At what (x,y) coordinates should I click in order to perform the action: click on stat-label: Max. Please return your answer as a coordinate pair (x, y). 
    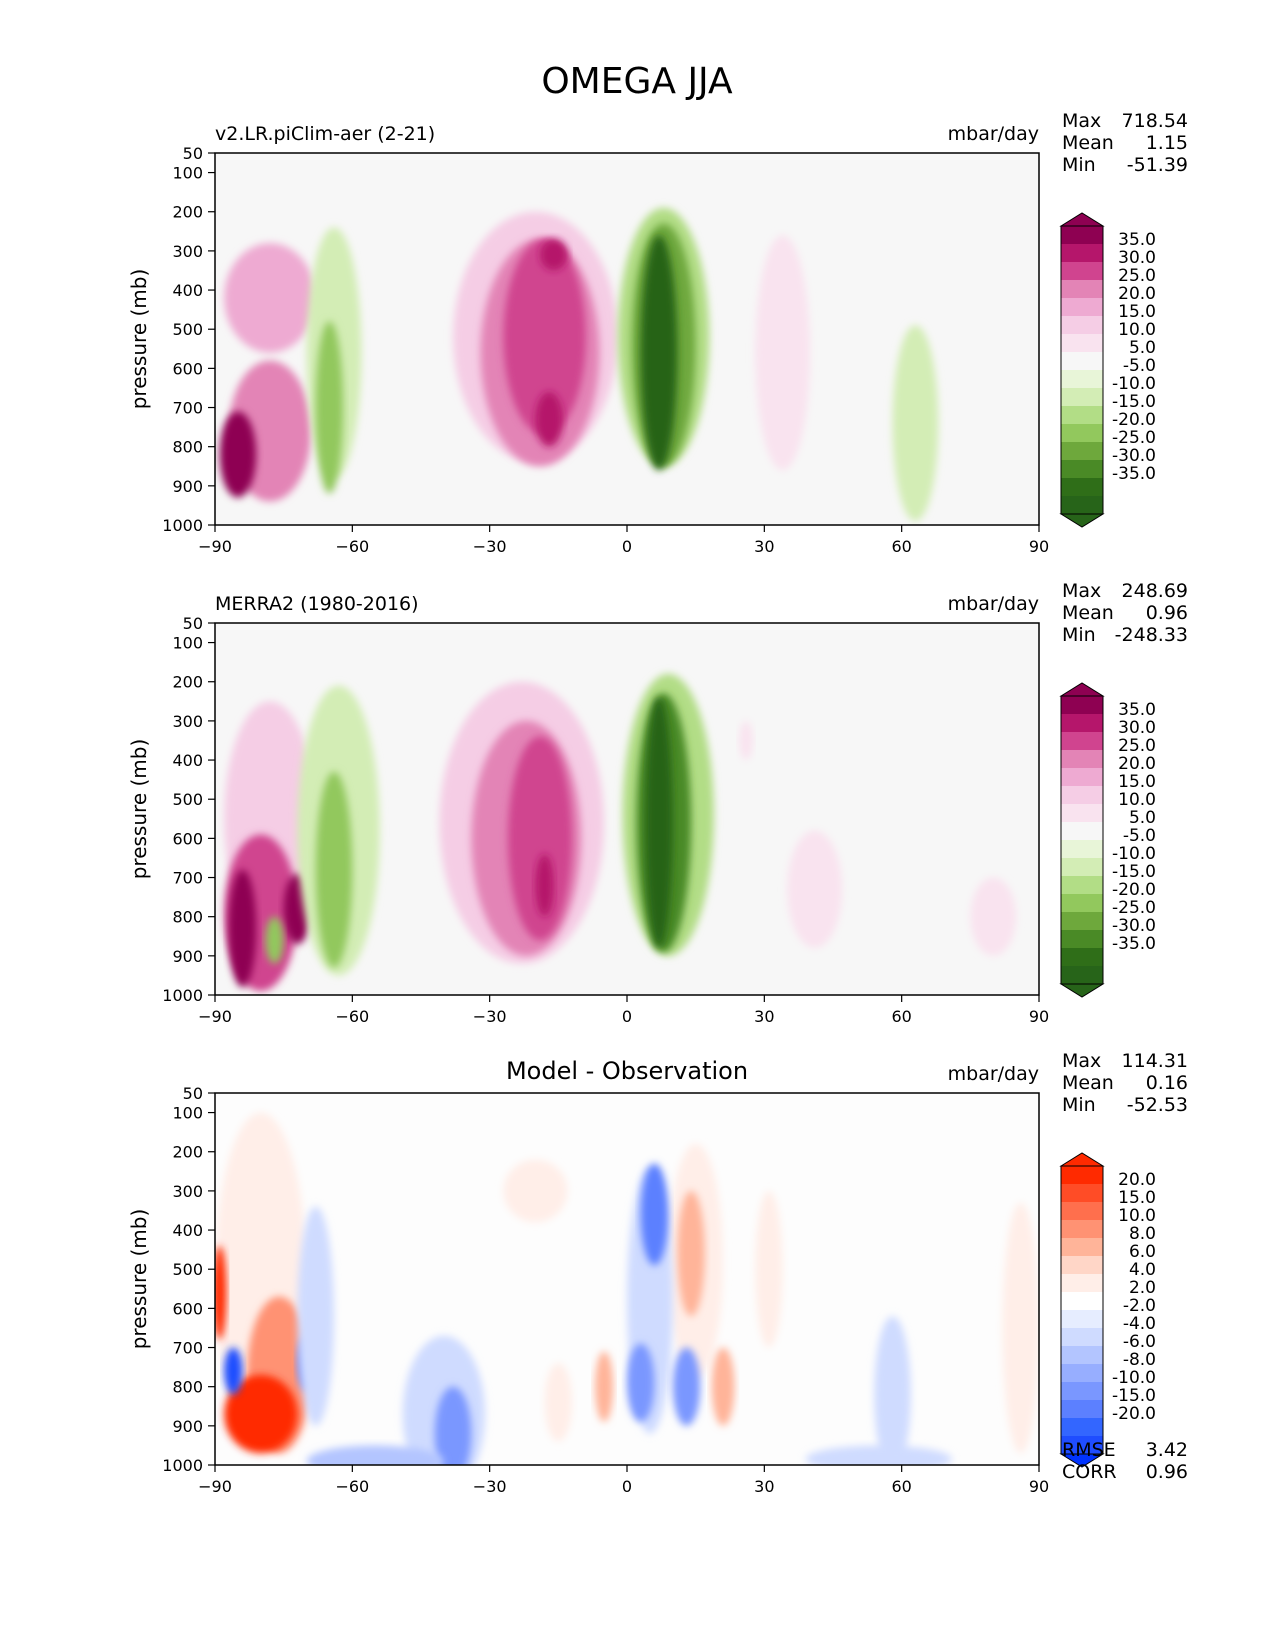
    Looking at the image, I should click on (1081, 1061).